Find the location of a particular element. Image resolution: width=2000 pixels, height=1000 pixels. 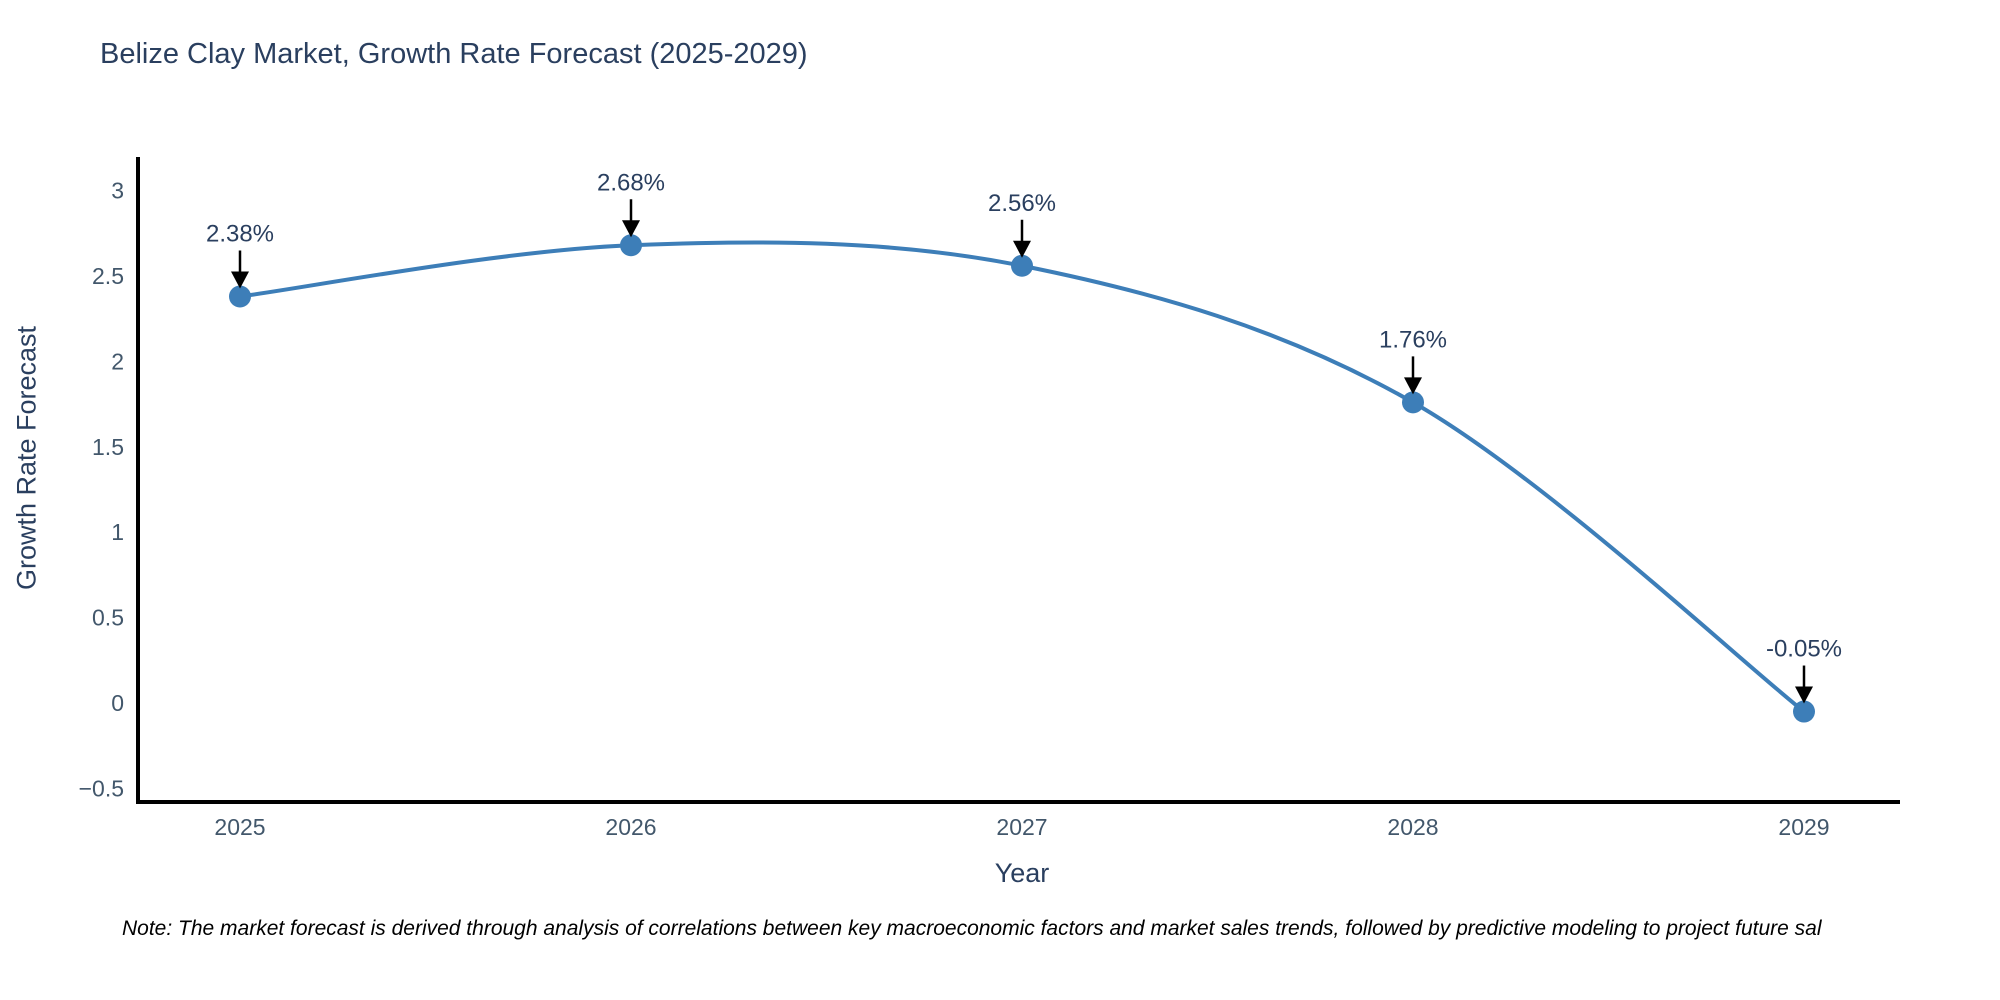

y-axis-title: Growth Rate Forecast is located at coordinates (26, 458).